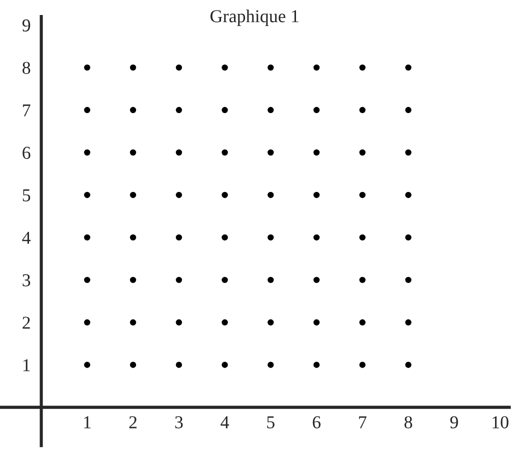 The width and height of the screenshot is (517, 474). I want to click on y-tick-label: 7, so click(26, 110).